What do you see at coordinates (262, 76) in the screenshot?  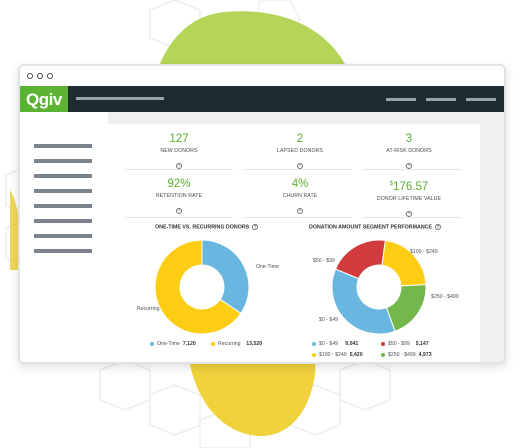 I see `window-titlebar` at bounding box center [262, 76].